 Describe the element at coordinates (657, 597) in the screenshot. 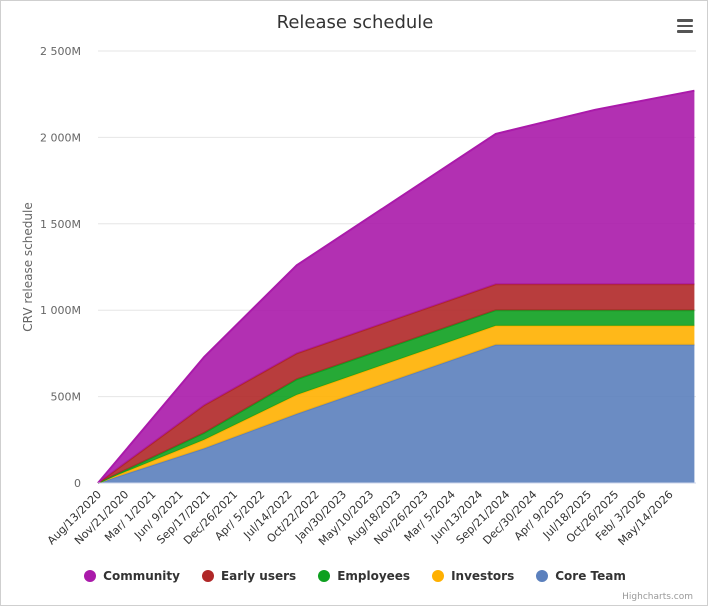

I see `credits-link: Highcharts.com` at that location.